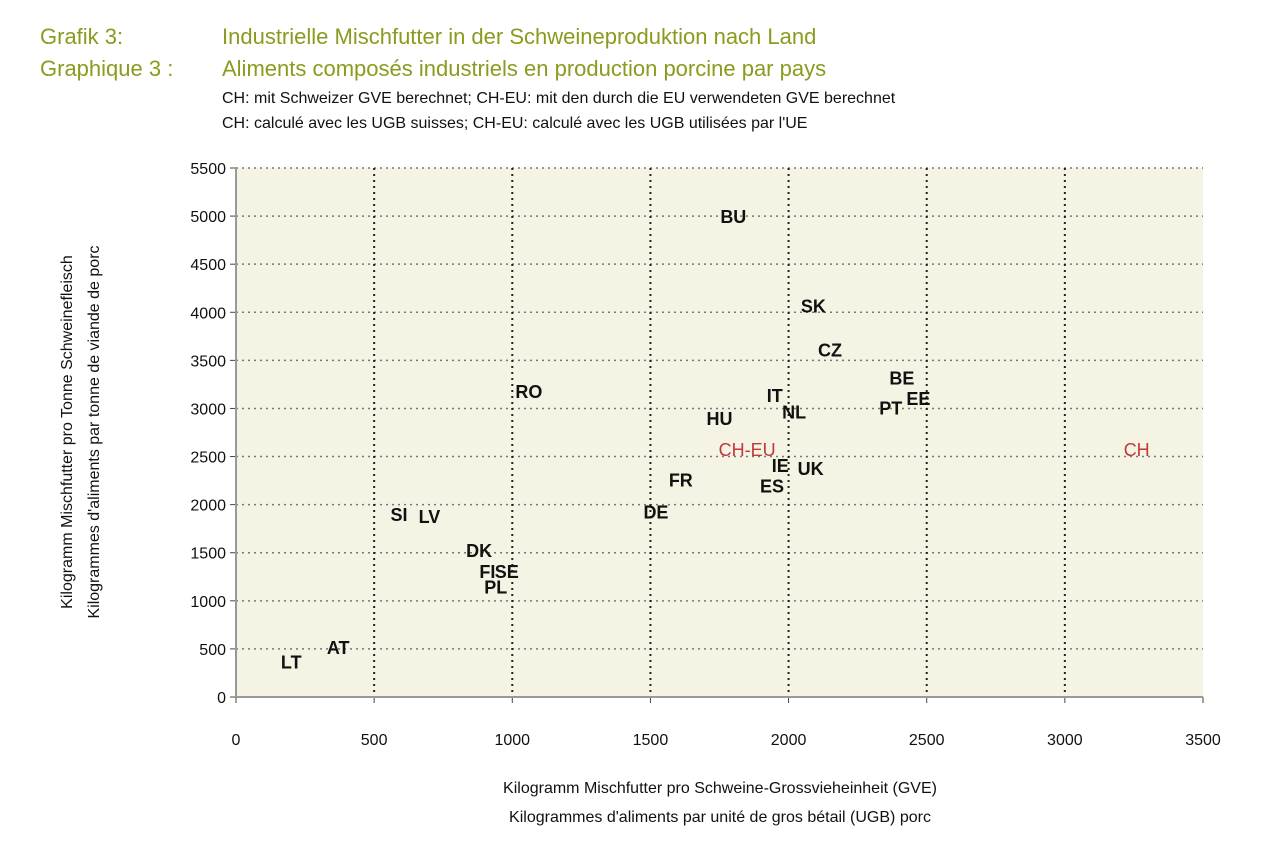 The height and width of the screenshot is (860, 1280). Describe the element at coordinates (208, 506) in the screenshot. I see `y-tick-label: 2000` at that location.